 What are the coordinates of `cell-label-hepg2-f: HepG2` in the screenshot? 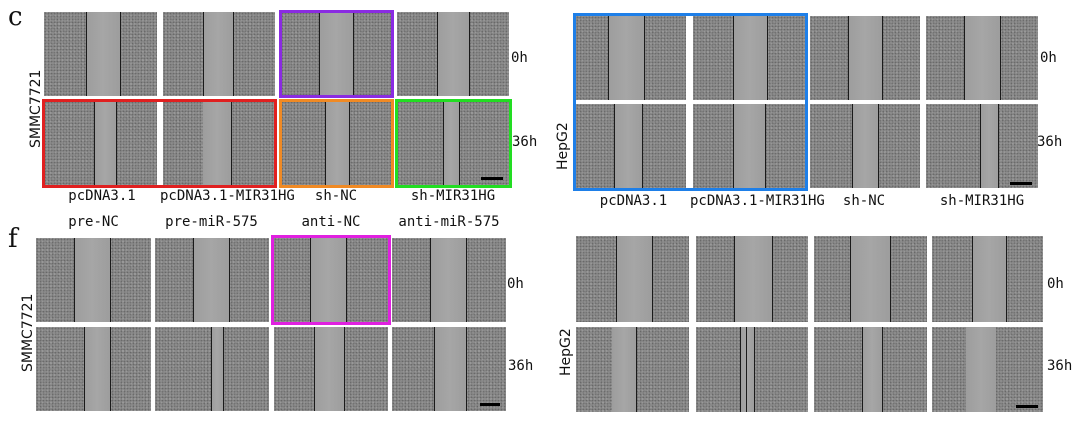 It's located at (566, 352).